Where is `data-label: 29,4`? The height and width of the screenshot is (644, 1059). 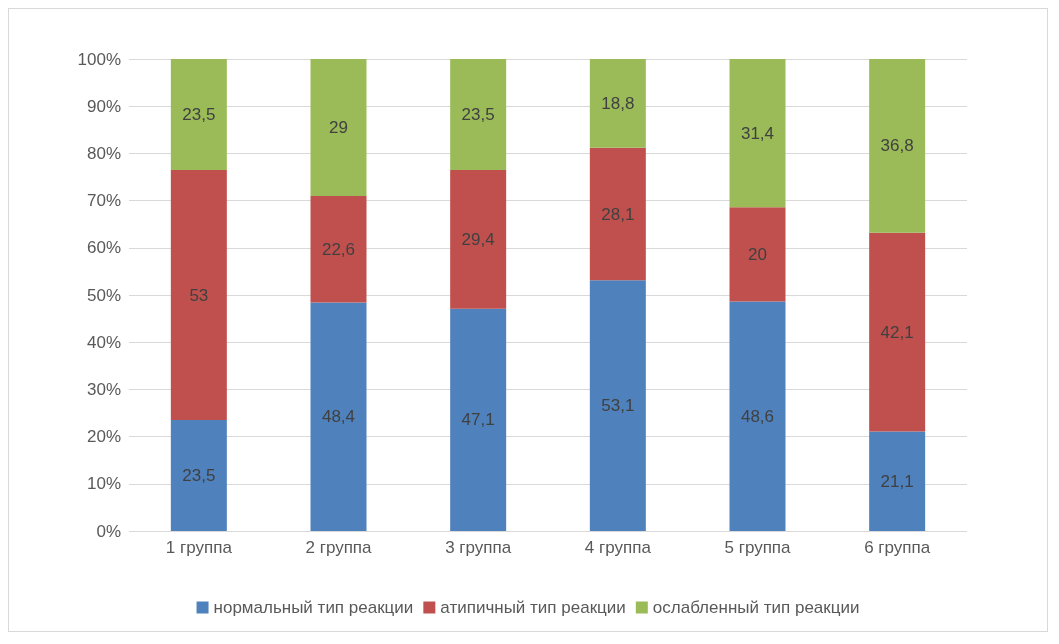
data-label: 29,4 is located at coordinates (478, 239).